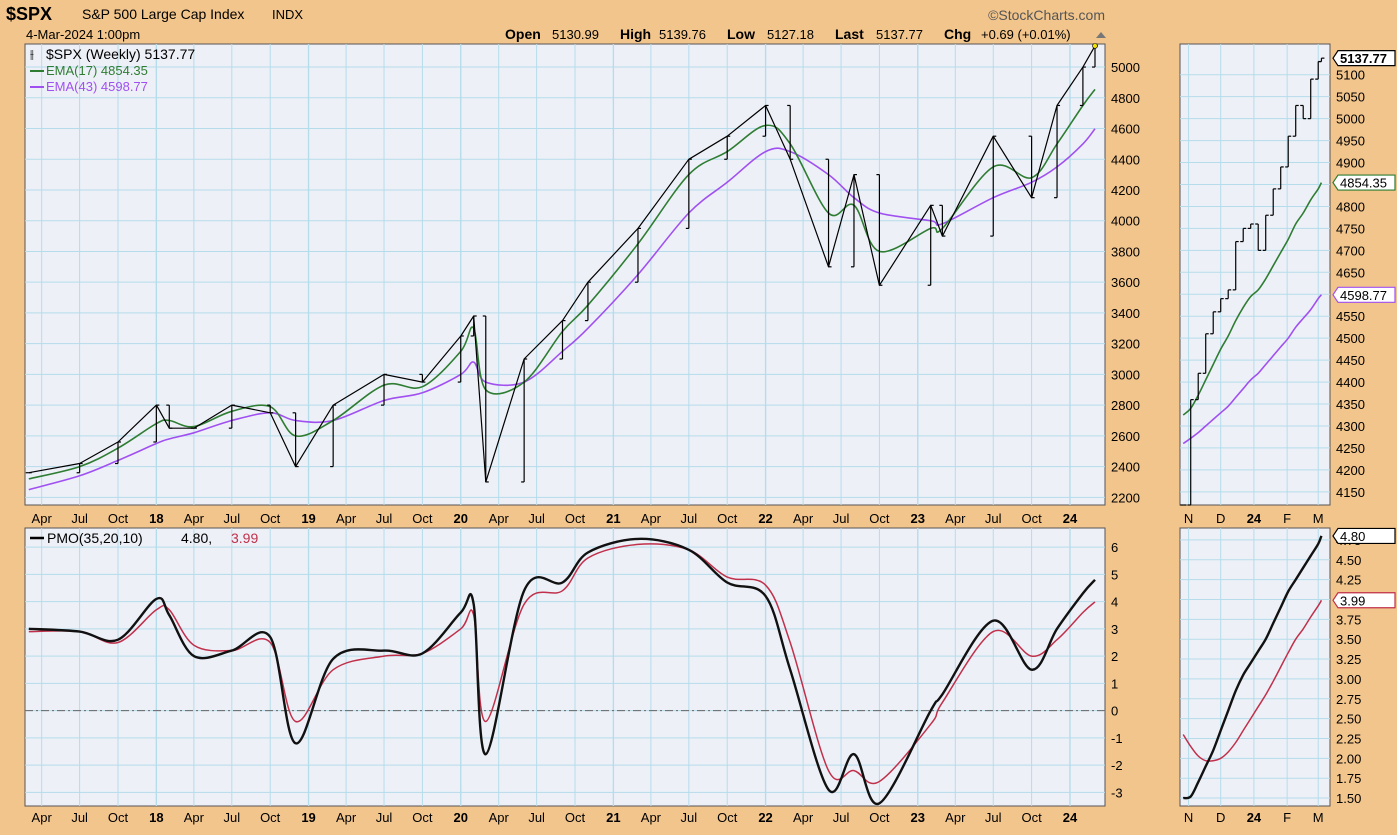 The width and height of the screenshot is (1397, 835). What do you see at coordinates (918, 518) in the screenshot?
I see `price-x-tick-label: 23` at bounding box center [918, 518].